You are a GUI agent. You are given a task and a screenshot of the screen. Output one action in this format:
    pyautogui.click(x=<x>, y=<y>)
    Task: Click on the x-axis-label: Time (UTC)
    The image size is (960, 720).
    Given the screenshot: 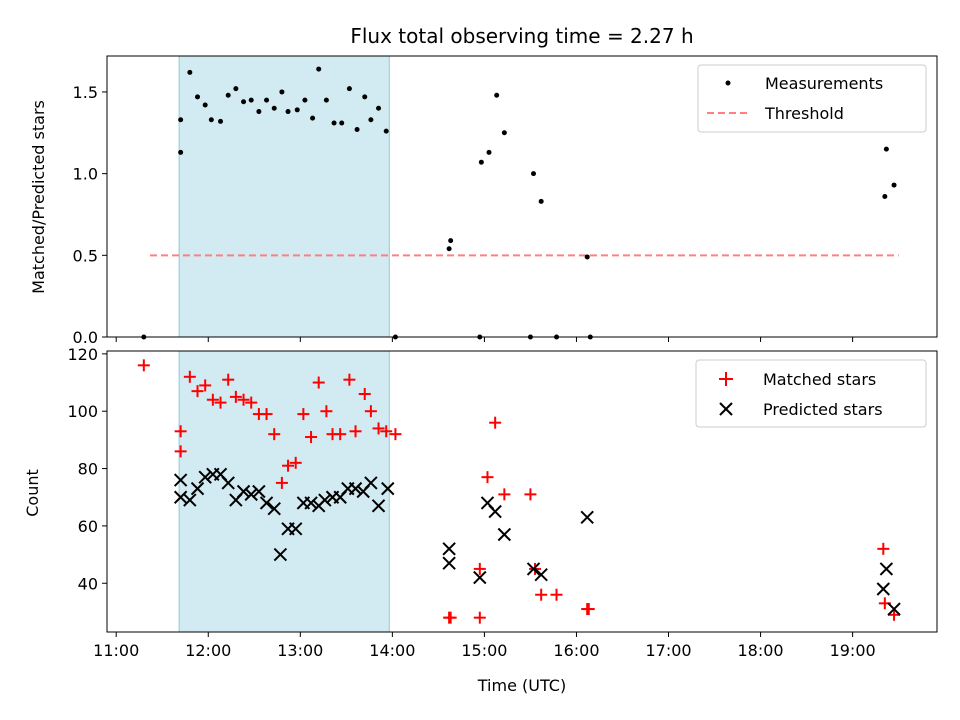 What is the action you would take?
    pyautogui.click(x=521, y=685)
    